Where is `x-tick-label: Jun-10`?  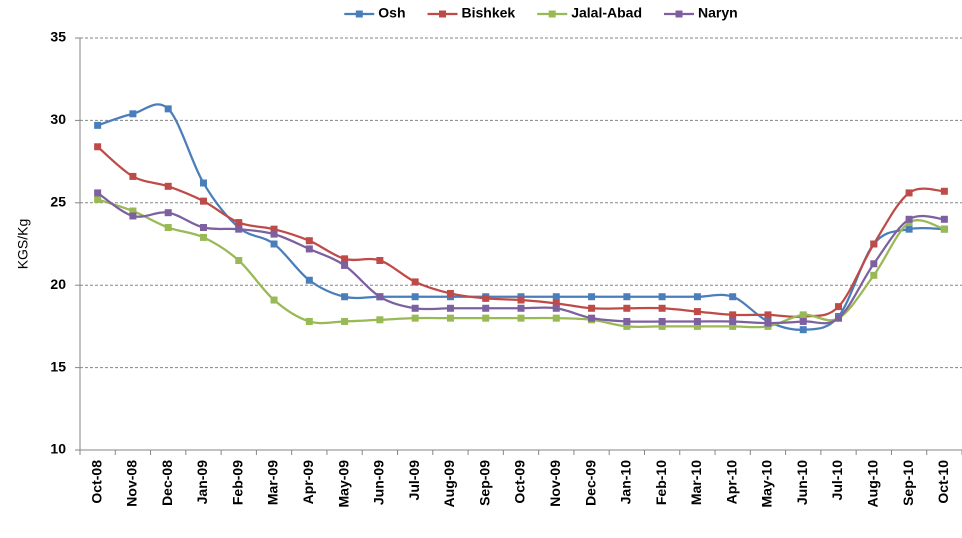 x-tick-label: Jun-10 is located at coordinates (802, 482).